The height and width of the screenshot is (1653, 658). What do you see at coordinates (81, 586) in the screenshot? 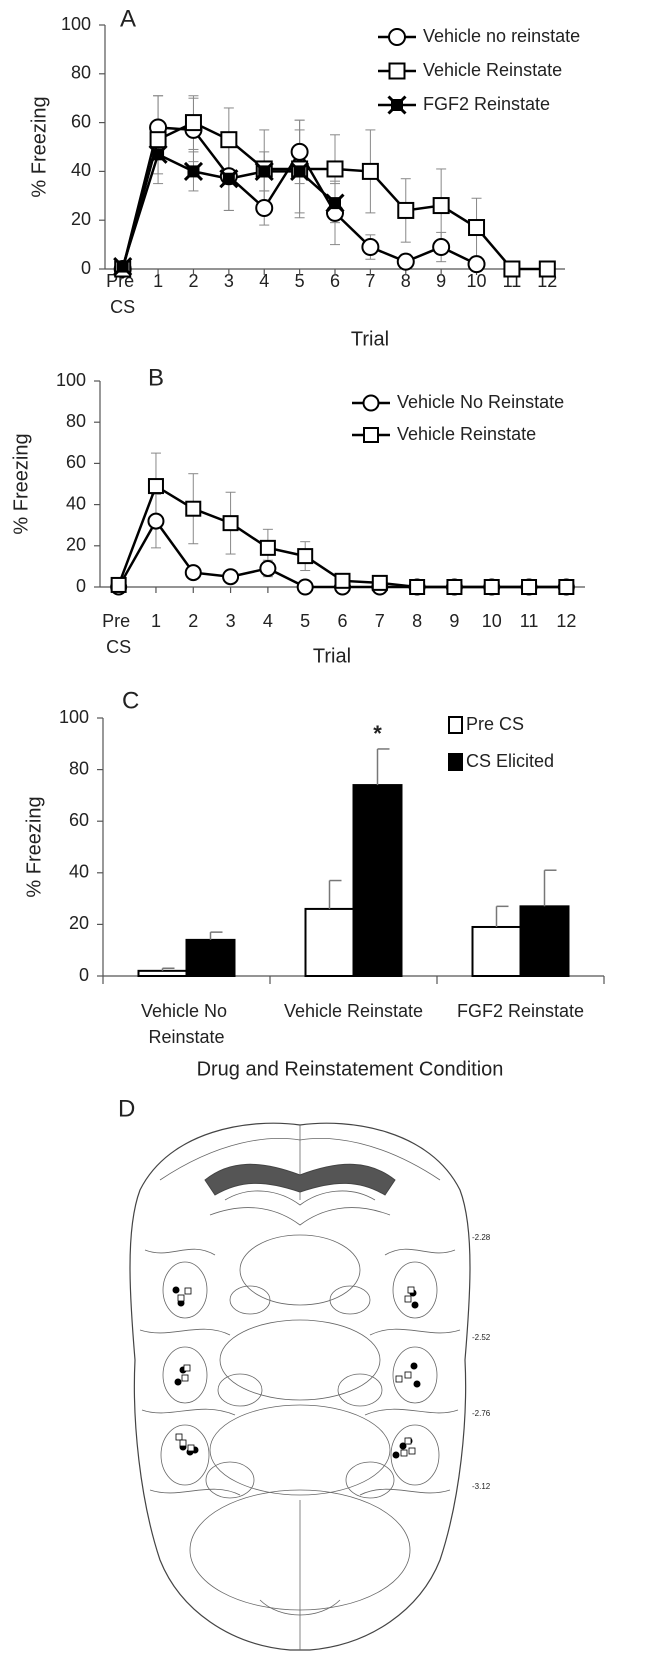
I see `y-tick-label: 0` at bounding box center [81, 586].